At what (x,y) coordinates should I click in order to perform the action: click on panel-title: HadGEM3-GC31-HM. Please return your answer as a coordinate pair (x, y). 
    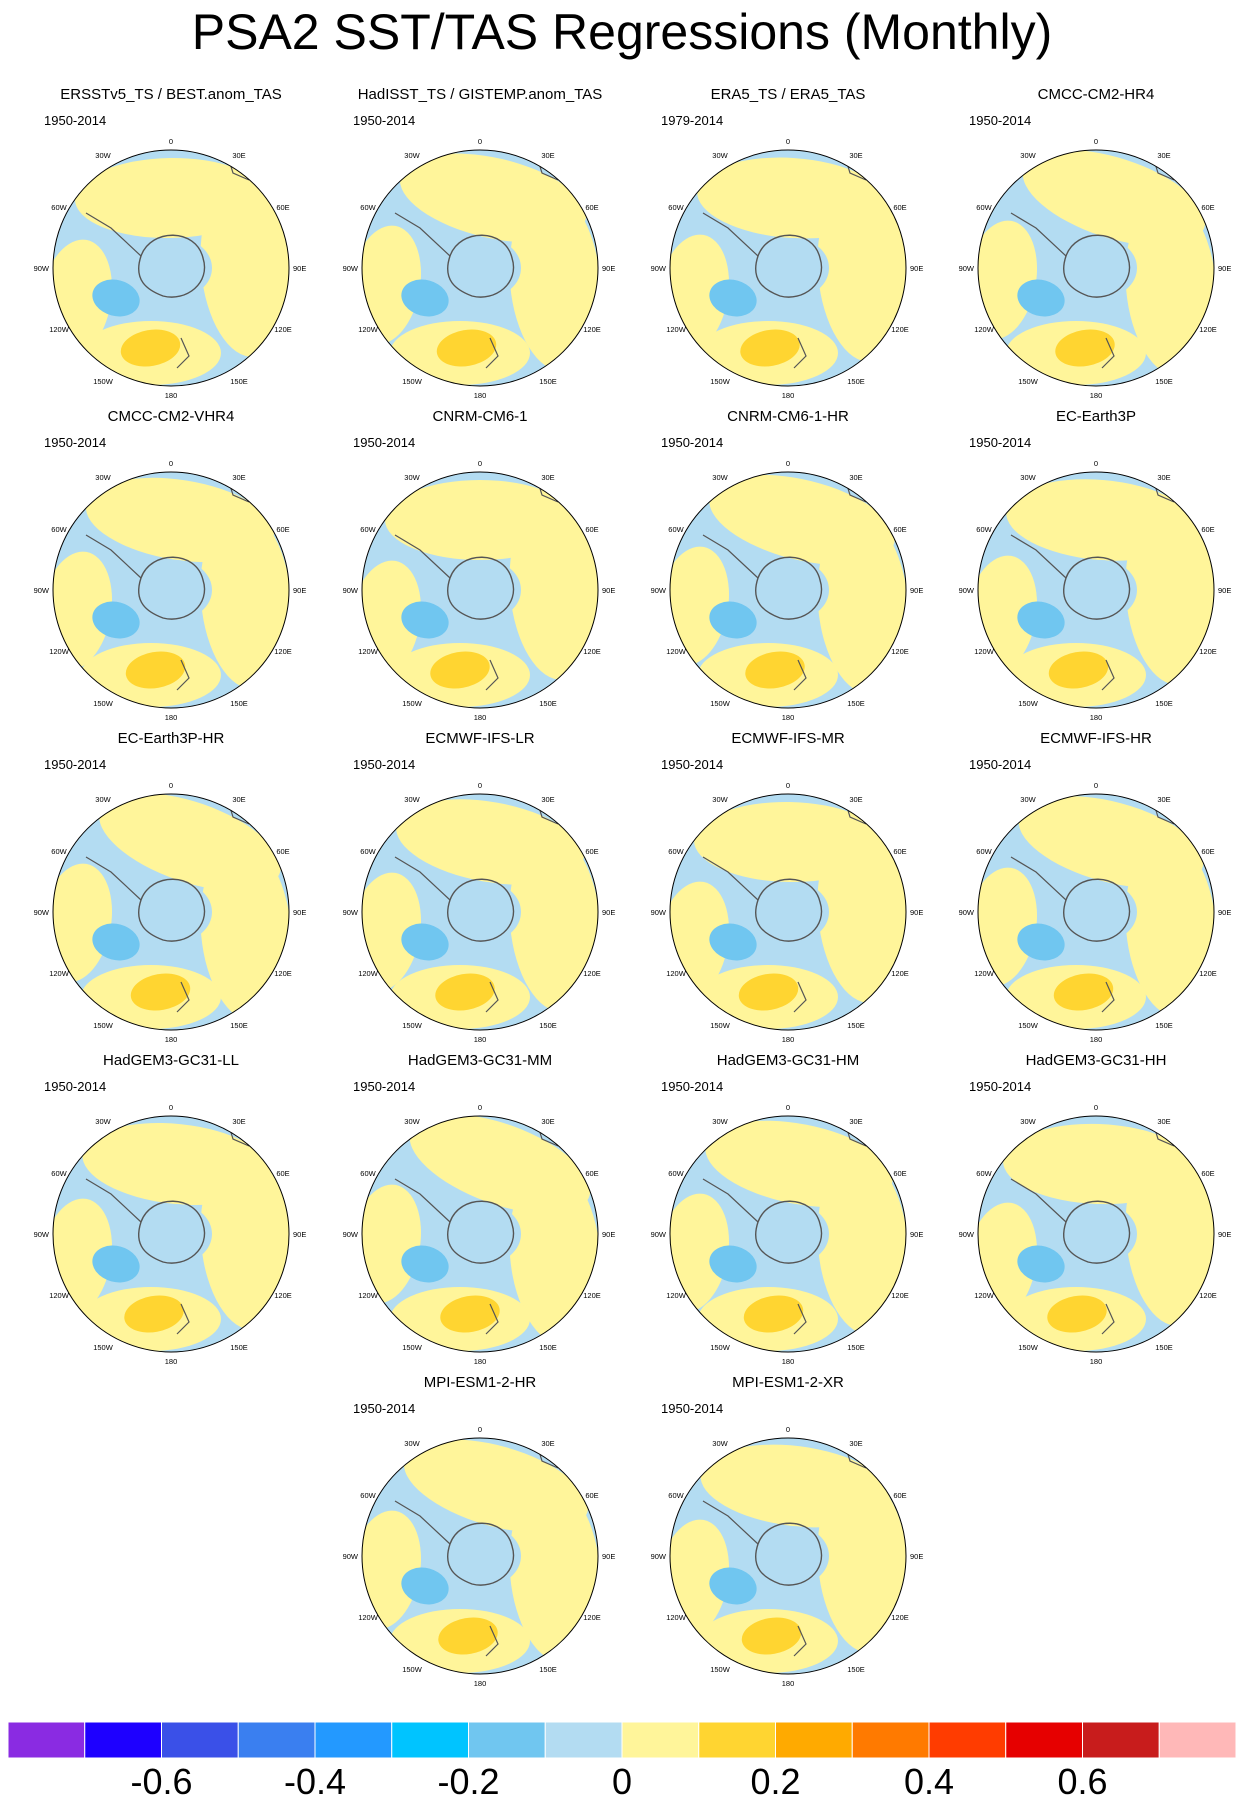
    Looking at the image, I should click on (788, 1060).